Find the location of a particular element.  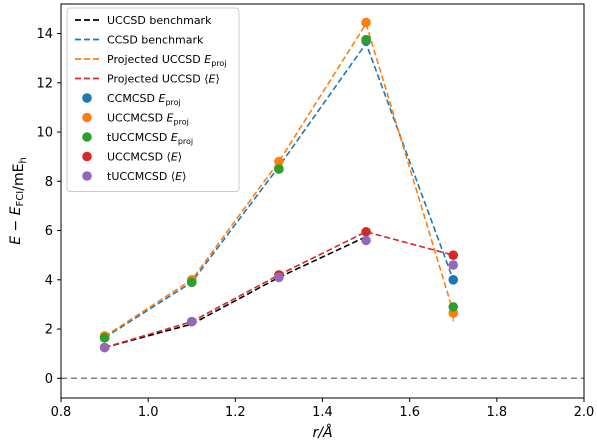

legend-label-text: Projected UCCSD is located at coordinates (155, 59).